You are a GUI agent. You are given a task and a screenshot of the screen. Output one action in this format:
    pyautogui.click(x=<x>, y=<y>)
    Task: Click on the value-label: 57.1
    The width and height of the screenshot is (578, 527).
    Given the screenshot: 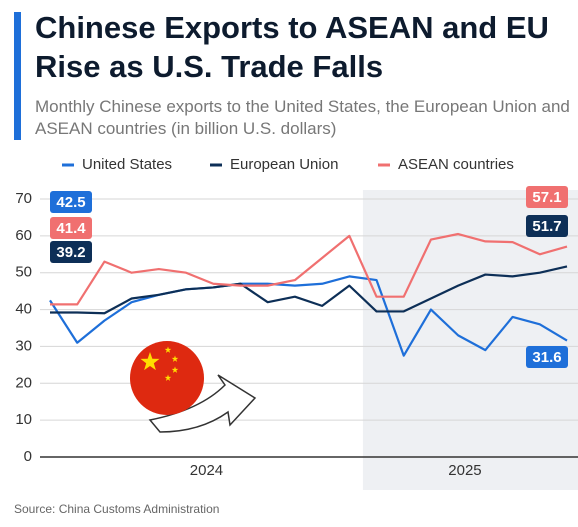 What is the action you would take?
    pyautogui.click(x=546, y=197)
    